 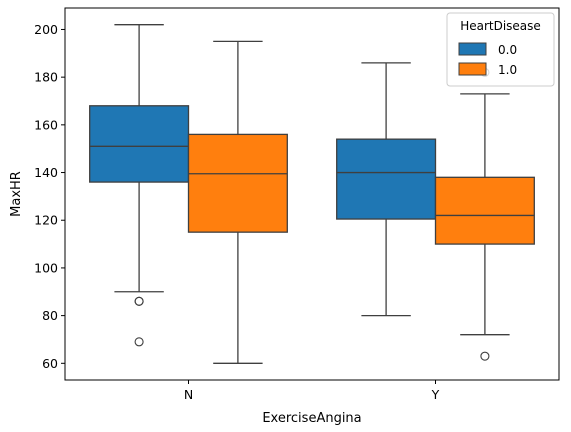 I want to click on box-N-1.0, so click(x=237, y=202).